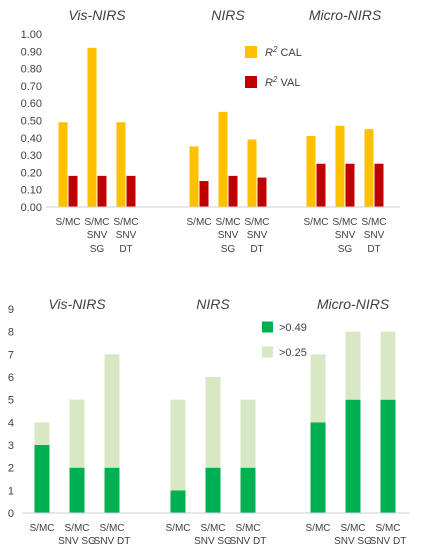  Describe the element at coordinates (31, 52) in the screenshot. I see `y-tick-label: 0.90` at that location.